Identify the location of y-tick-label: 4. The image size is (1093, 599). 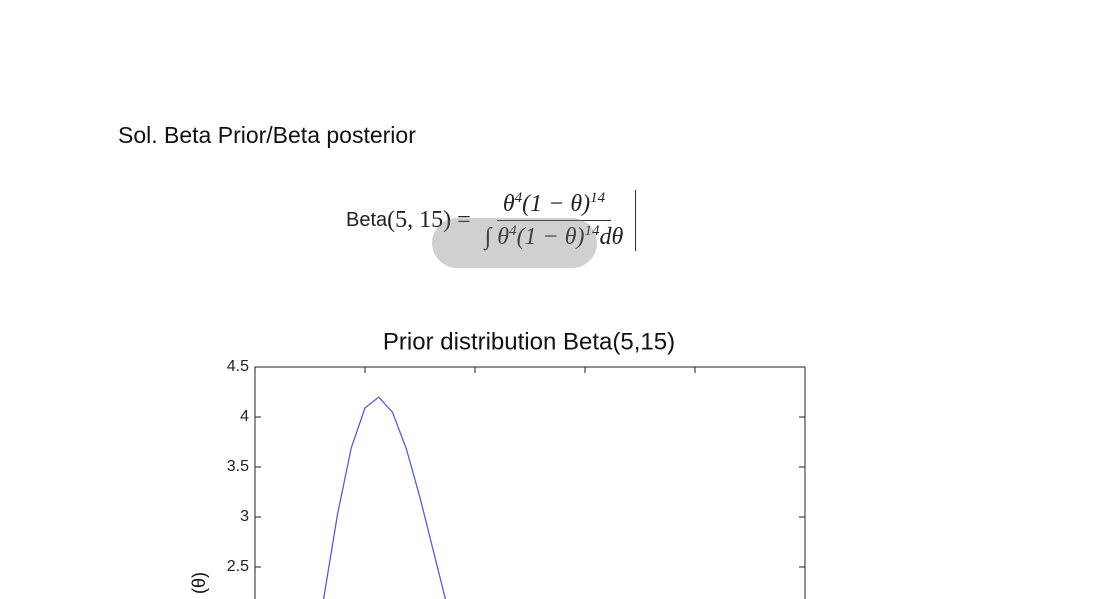
(244, 416).